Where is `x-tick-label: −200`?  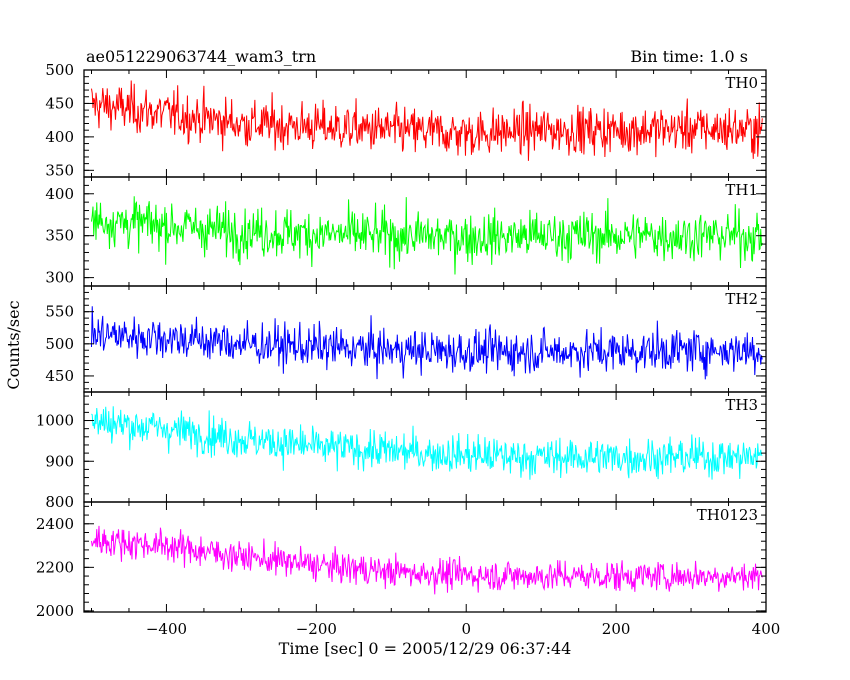 x-tick-label: −200 is located at coordinates (316, 629).